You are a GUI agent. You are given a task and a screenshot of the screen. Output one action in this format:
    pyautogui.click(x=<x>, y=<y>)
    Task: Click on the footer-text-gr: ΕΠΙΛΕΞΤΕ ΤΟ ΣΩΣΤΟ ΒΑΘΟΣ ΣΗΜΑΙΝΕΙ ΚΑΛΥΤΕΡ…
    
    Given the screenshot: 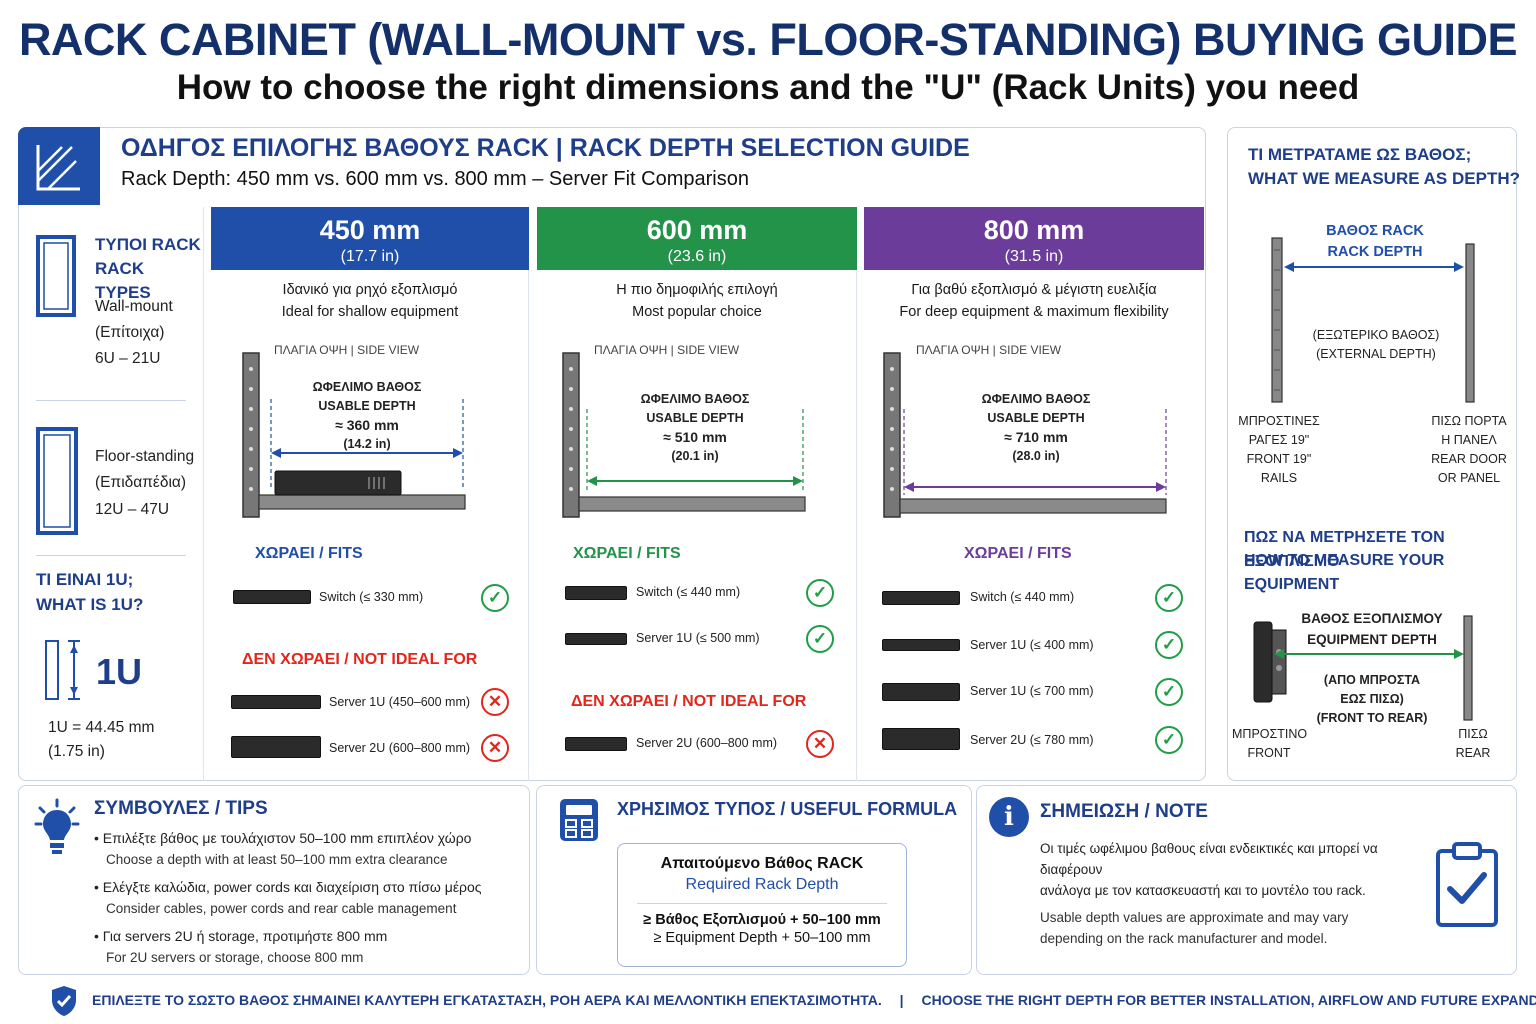 What is the action you would take?
    pyautogui.click(x=487, y=1000)
    